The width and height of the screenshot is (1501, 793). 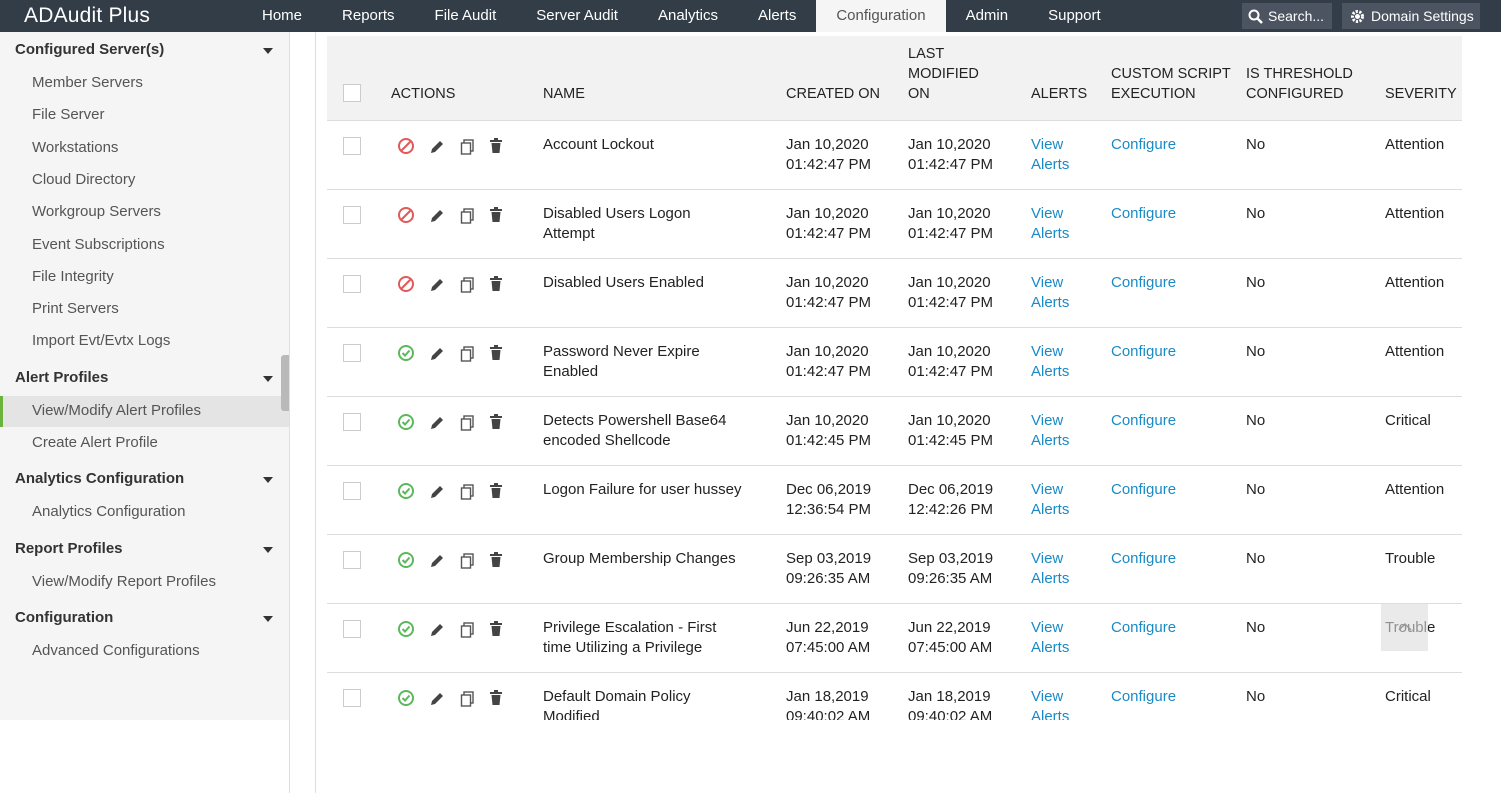 I want to click on section-title: Configuration, so click(x=64, y=617).